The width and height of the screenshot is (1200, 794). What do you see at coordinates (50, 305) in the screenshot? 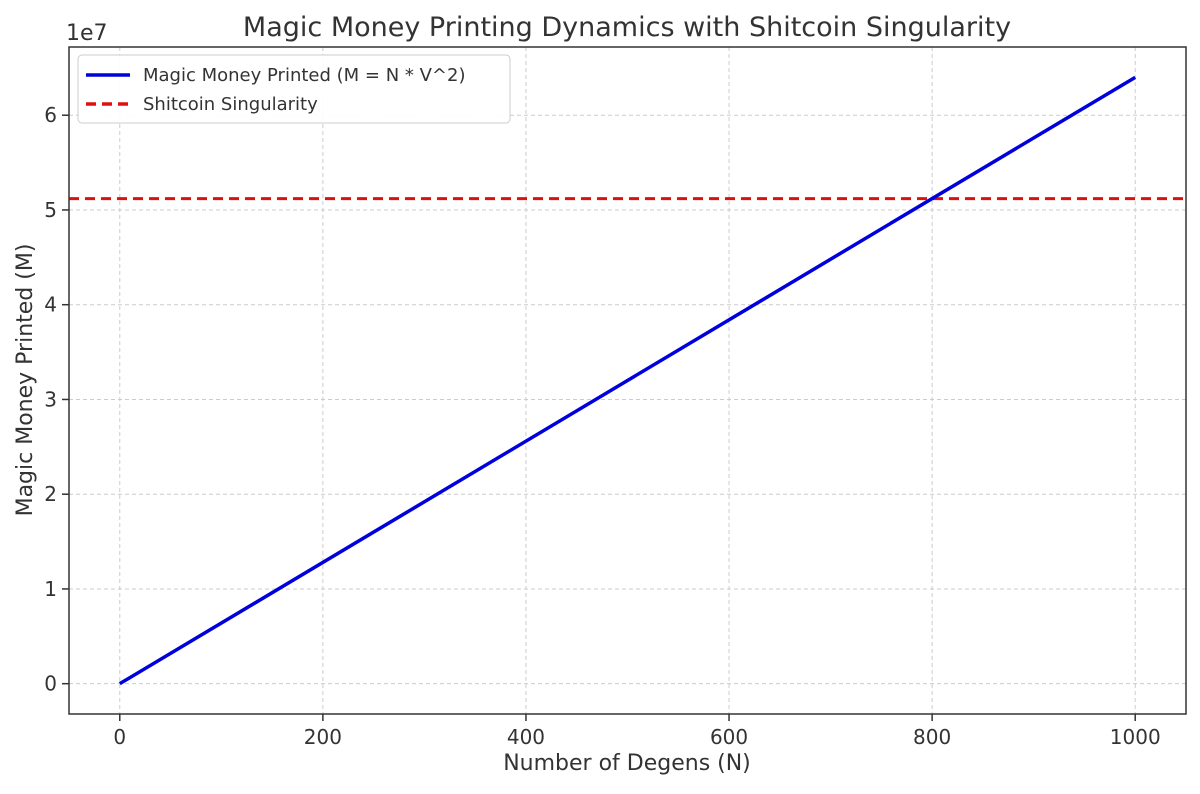
I see `y-tick-label: 4` at bounding box center [50, 305].